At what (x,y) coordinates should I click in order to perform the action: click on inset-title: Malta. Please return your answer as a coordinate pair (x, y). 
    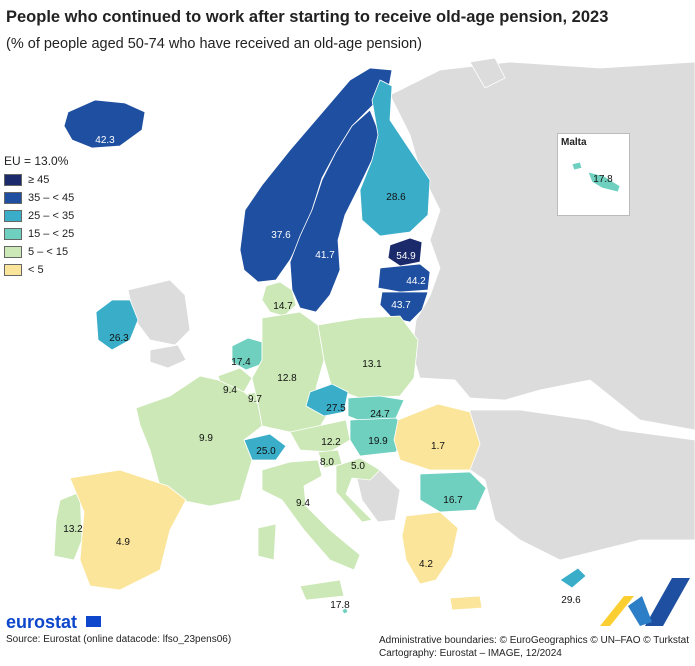
    Looking at the image, I should click on (574, 142).